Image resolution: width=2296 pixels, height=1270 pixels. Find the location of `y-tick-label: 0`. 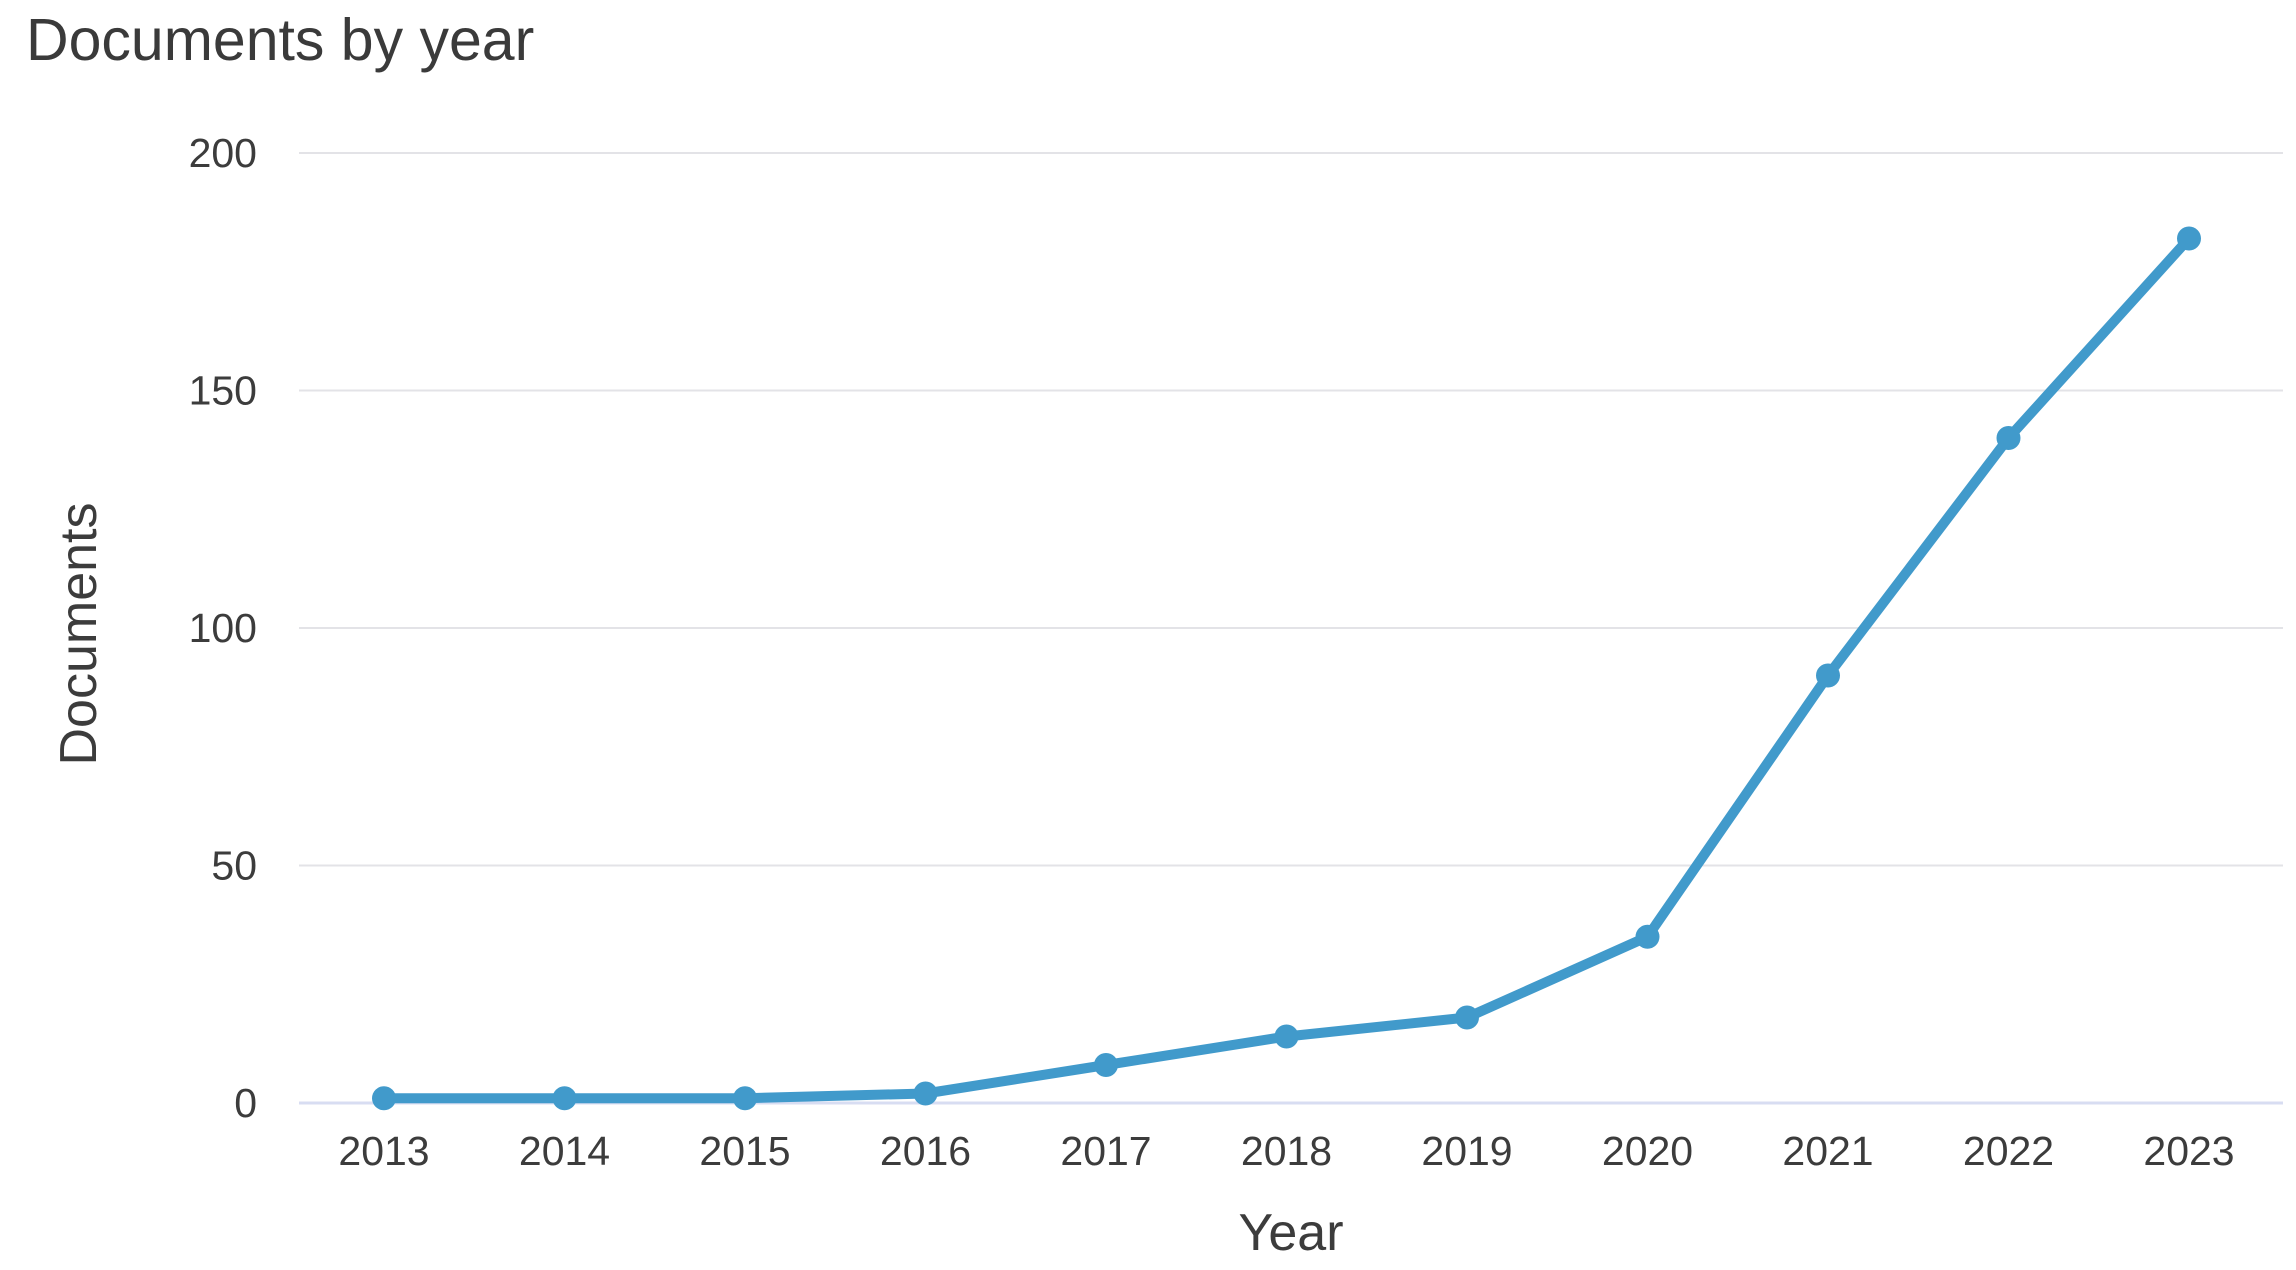

y-tick-label: 0 is located at coordinates (245, 1103).